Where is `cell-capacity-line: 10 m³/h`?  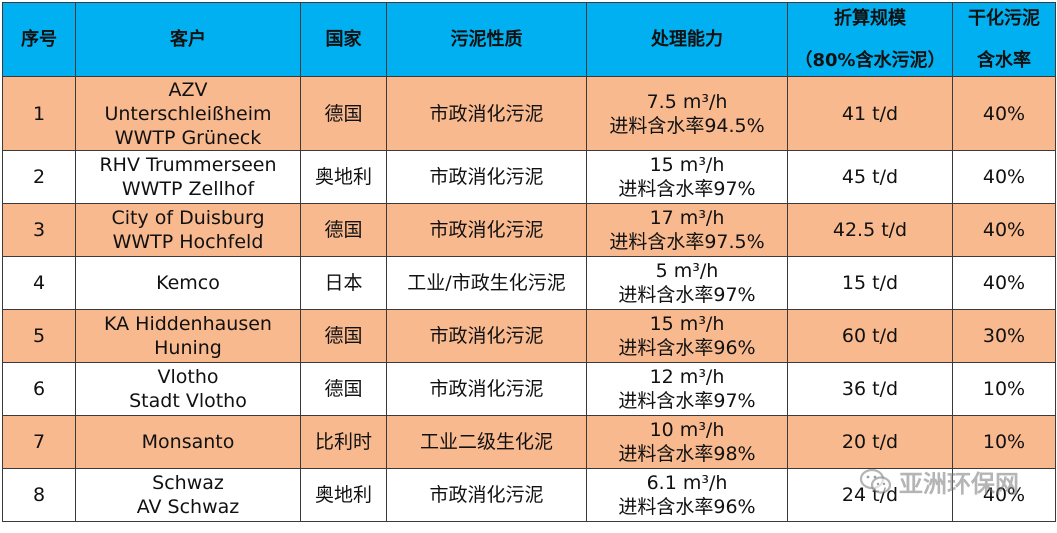
cell-capacity-line: 10 m³/h is located at coordinates (687, 430).